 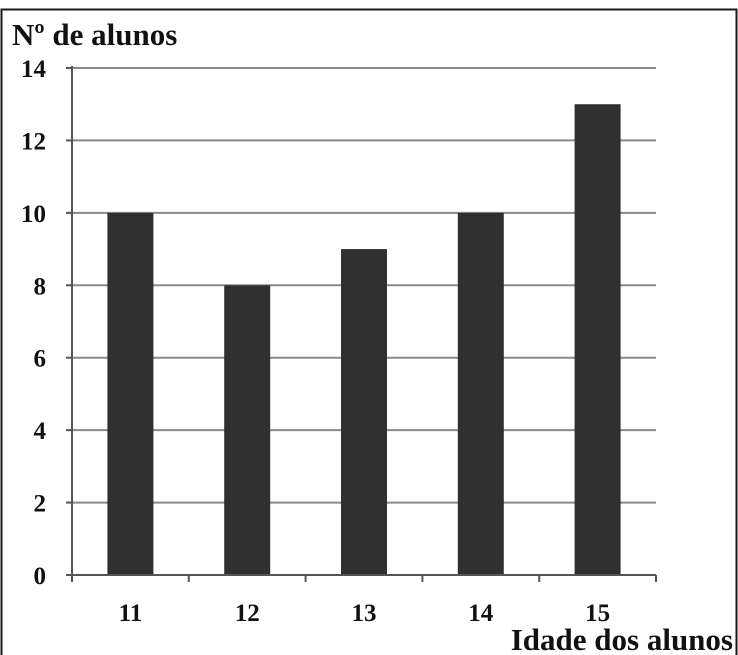 I want to click on y-tick-label: 0, so click(x=40, y=576).